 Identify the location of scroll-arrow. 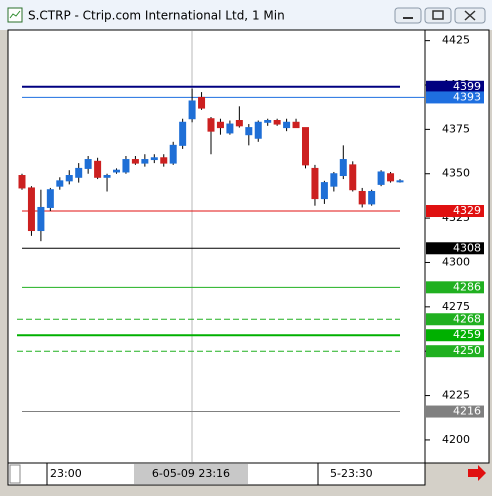
(477, 473).